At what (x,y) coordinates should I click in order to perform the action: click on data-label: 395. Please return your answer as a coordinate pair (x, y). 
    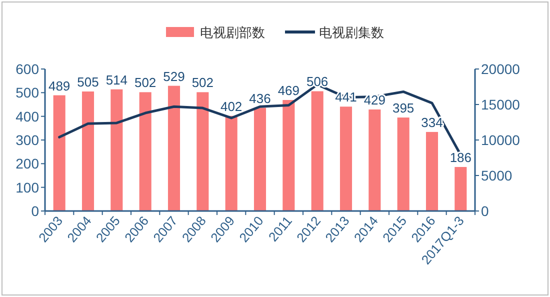
    Looking at the image, I should click on (403, 108).